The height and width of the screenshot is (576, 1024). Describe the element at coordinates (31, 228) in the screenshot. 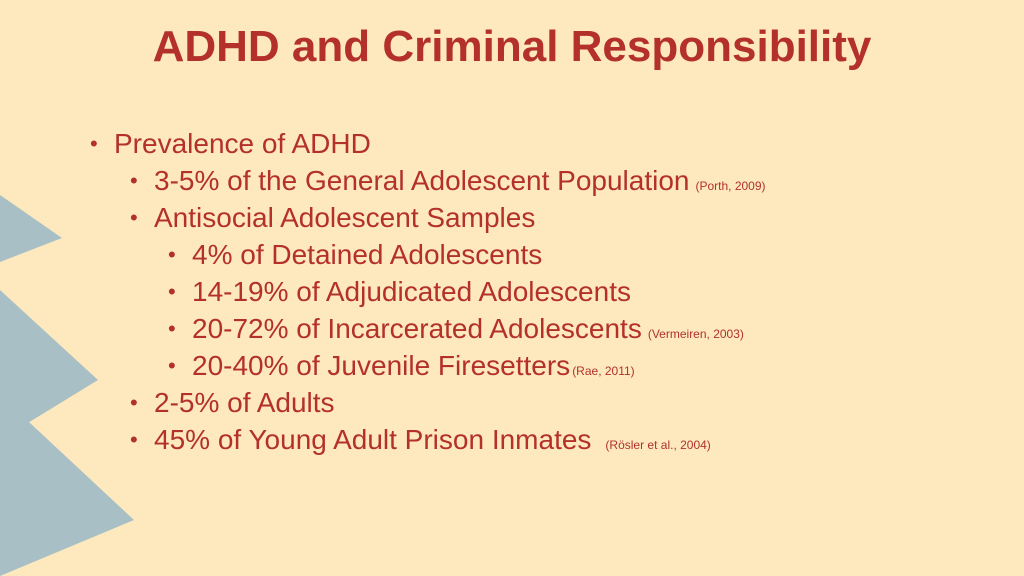

I see `decor-shape-top` at that location.